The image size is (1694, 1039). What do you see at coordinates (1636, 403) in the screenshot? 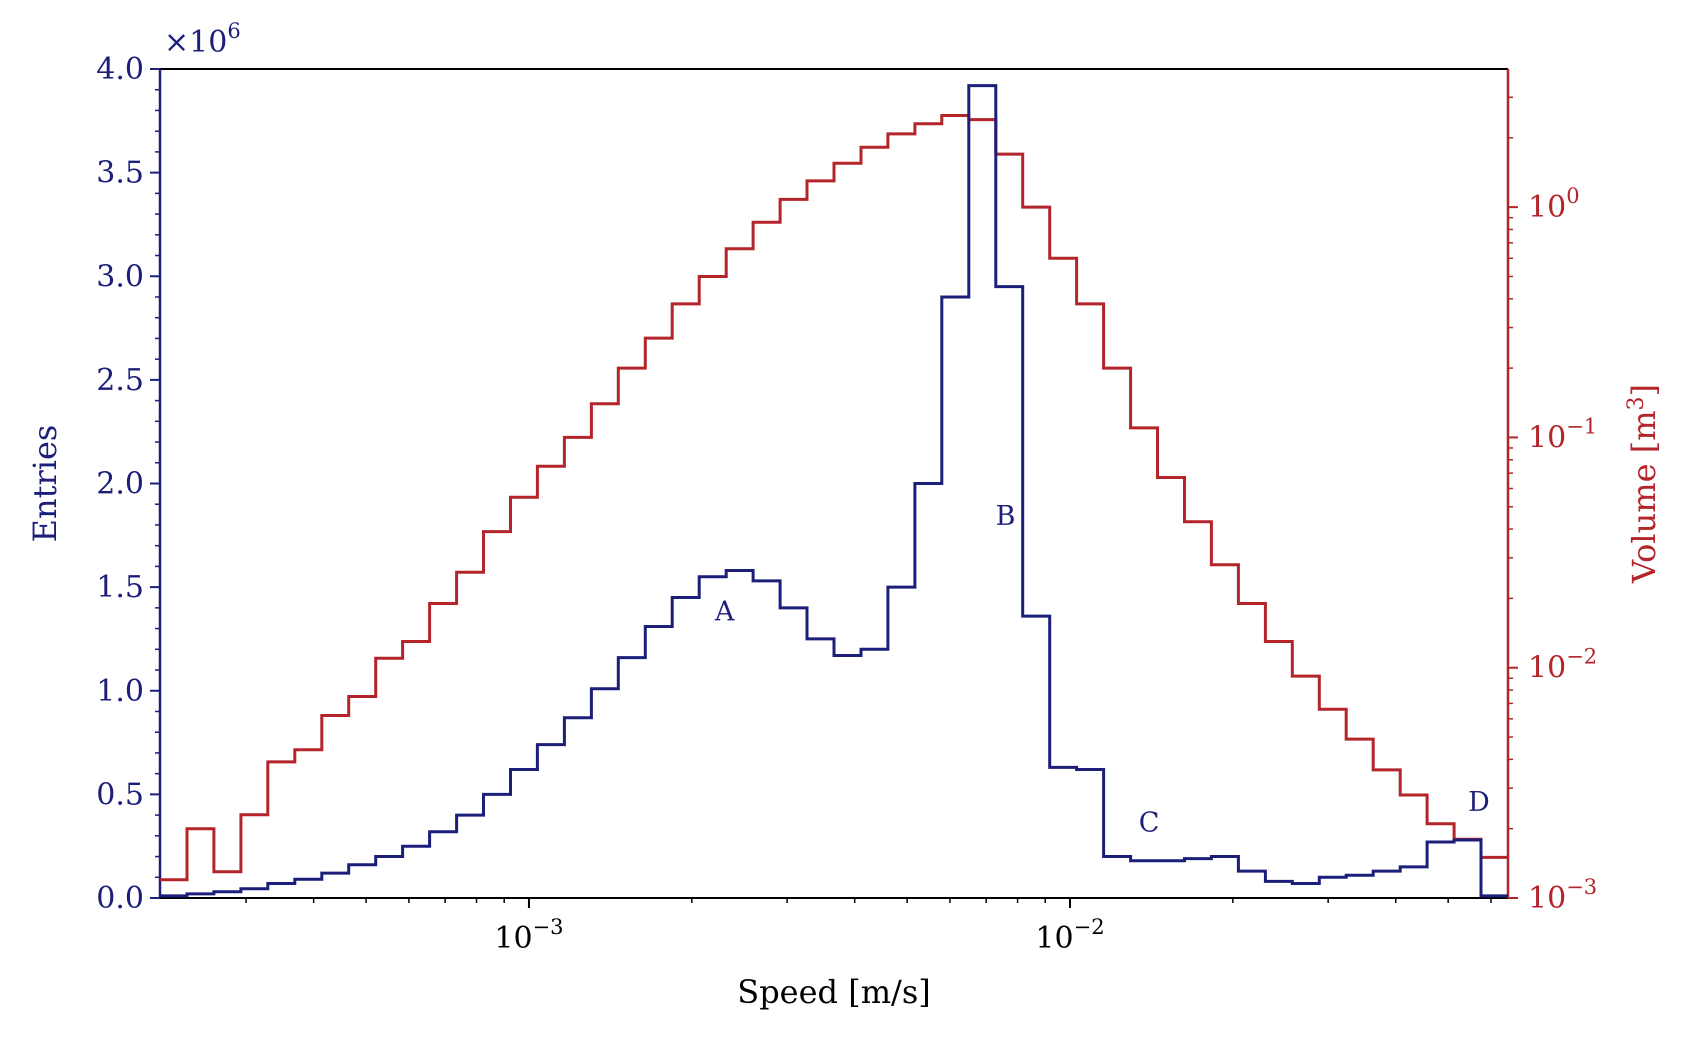
I see `right-axis-label-sup: 3` at bounding box center [1636, 403].